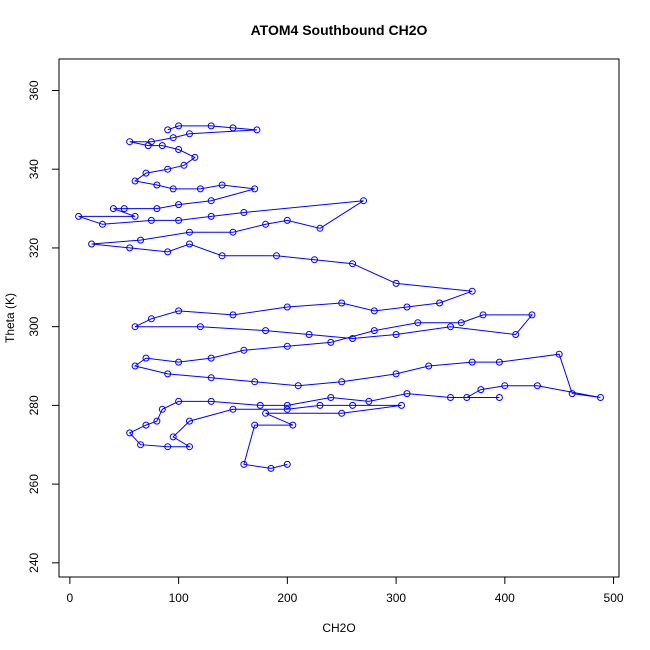 The image size is (650, 650). Describe the element at coordinates (179, 598) in the screenshot. I see `x-tick-label: 100` at that location.